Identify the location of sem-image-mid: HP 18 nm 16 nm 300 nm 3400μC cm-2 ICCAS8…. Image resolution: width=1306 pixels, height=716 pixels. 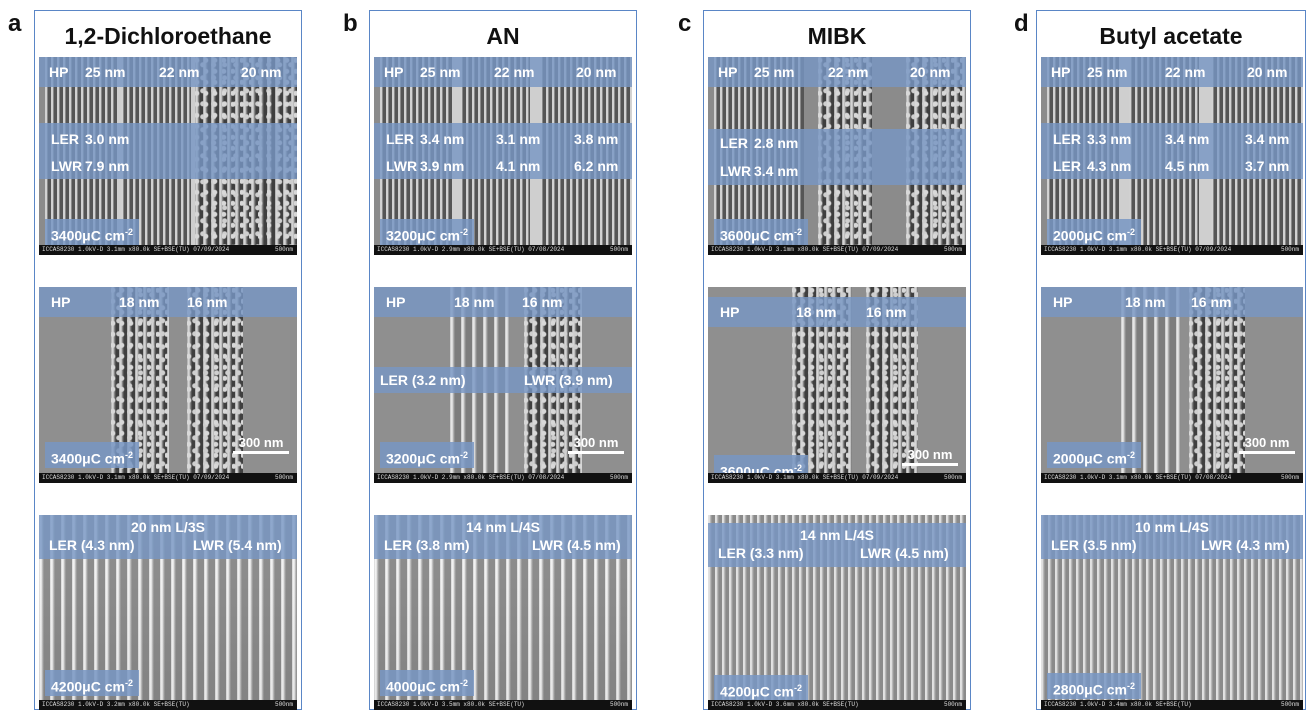
(168, 385).